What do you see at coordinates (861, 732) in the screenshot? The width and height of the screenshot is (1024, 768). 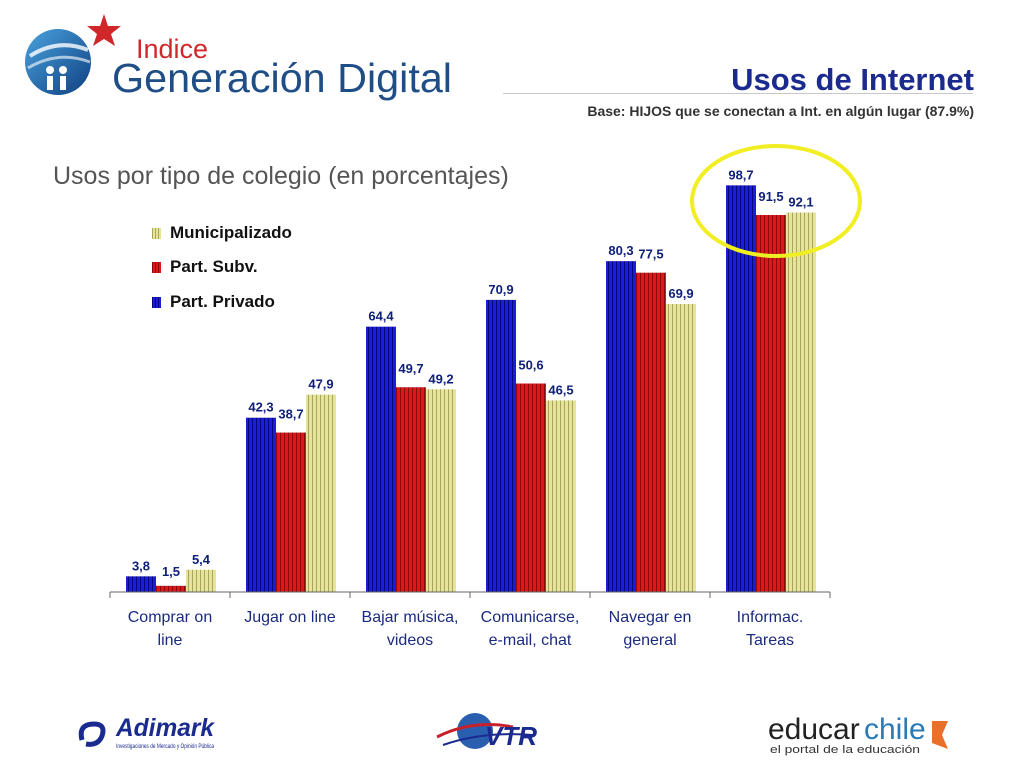 I see `educarchile-logo: educar chile el portal de la educación` at bounding box center [861, 732].